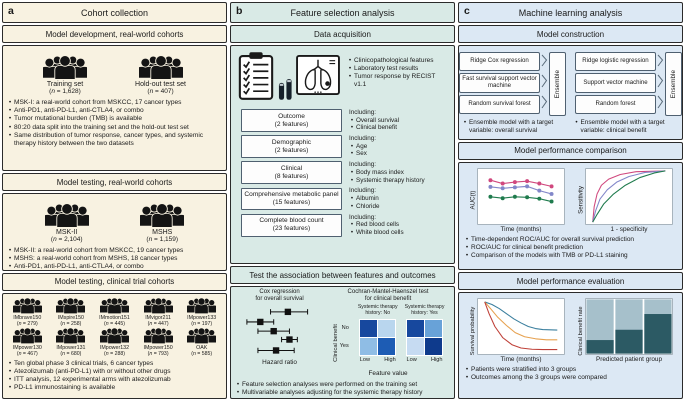 The height and width of the screenshot is (401, 685). I want to click on bullet-text: Sex, so click(361, 154).